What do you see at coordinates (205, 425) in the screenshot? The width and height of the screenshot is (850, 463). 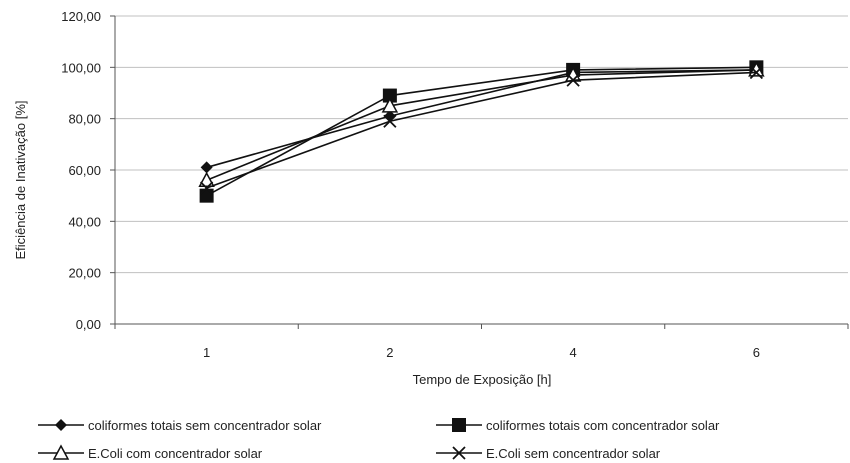 I see `legend-label: coliformes totais sem concentrador solar` at bounding box center [205, 425].